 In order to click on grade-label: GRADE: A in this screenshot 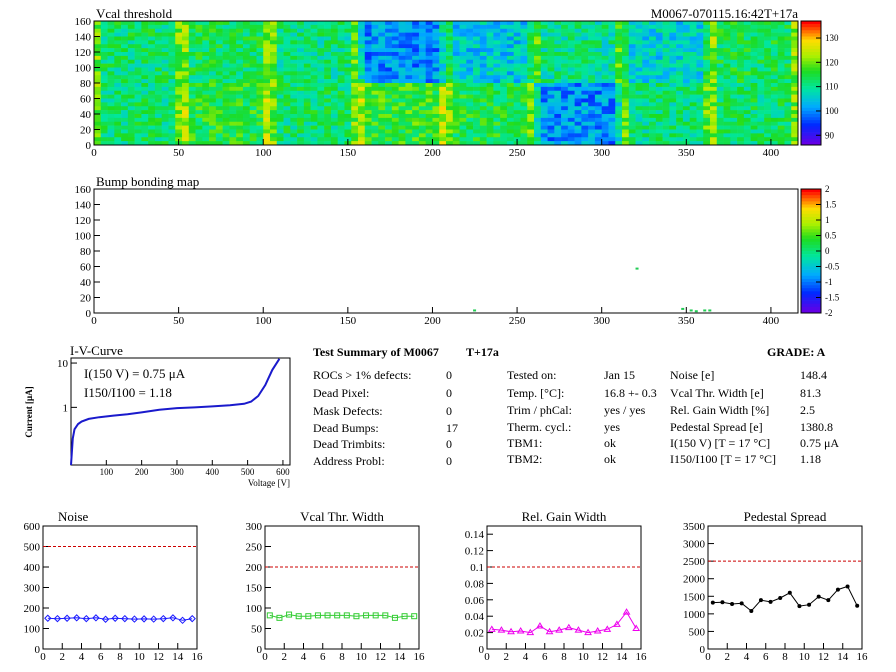, I will do `click(796, 352)`.